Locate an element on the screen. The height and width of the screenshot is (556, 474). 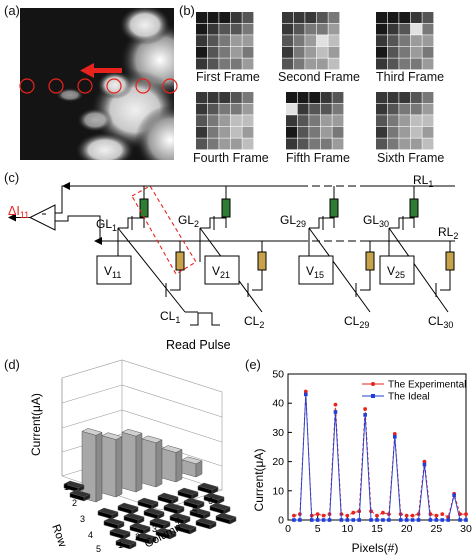
column-line-label-30: CL30 is located at coordinates (440, 322).